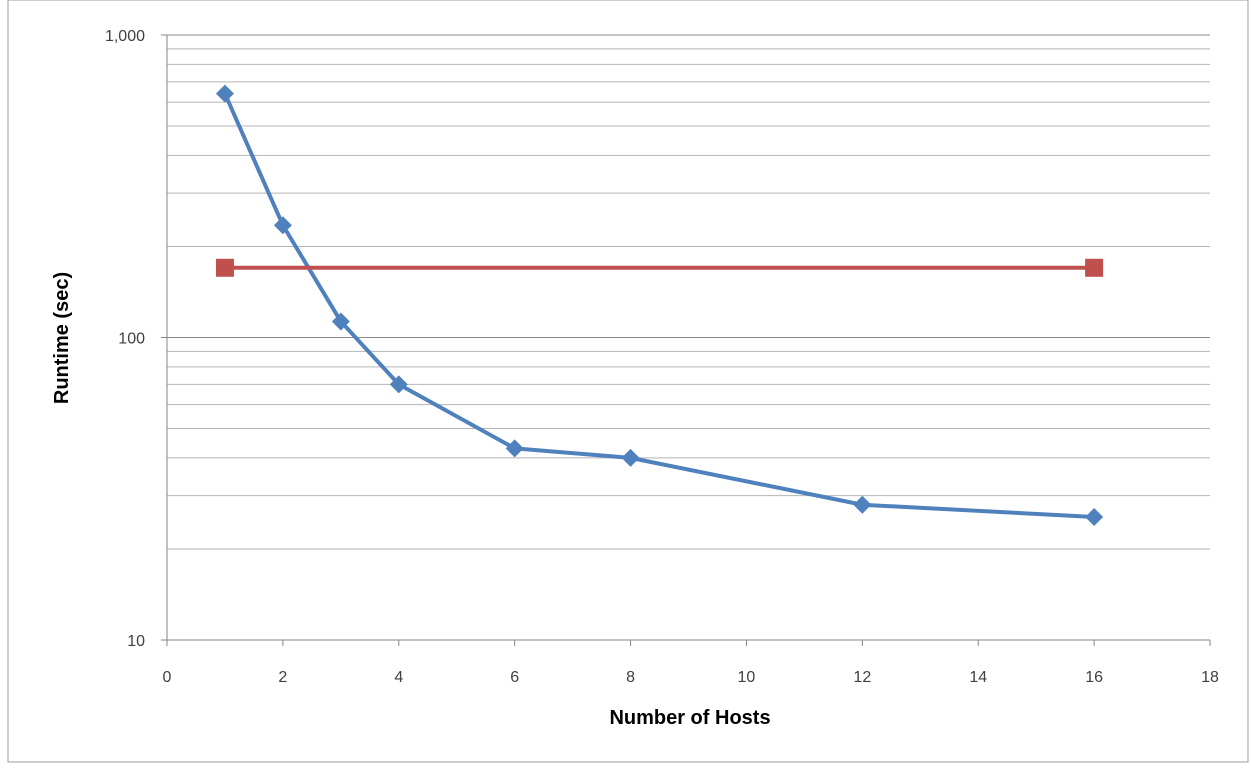 The width and height of the screenshot is (1251, 770). I want to click on y-tick-label: 10, so click(136, 641).